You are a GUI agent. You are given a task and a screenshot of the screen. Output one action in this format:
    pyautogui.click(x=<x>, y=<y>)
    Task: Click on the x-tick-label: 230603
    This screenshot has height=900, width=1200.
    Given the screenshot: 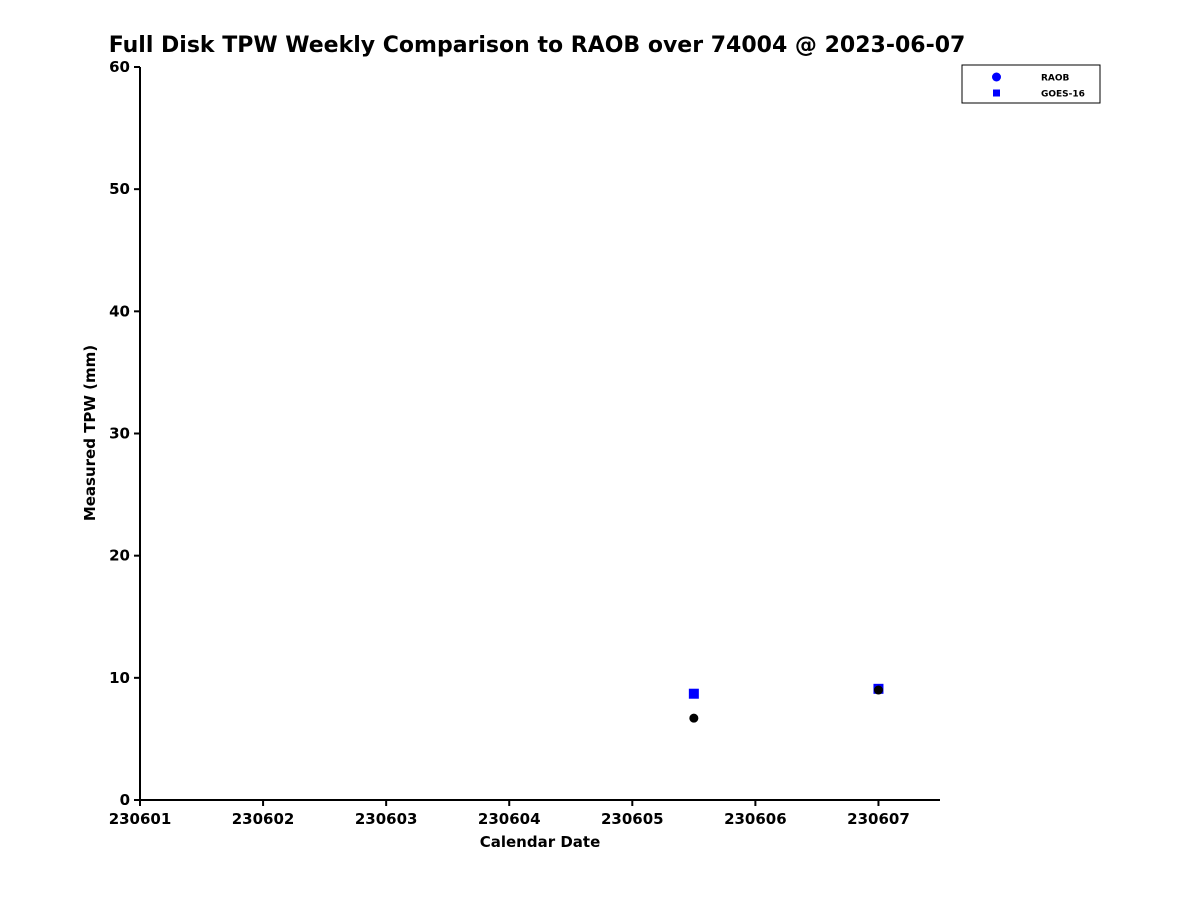 What is the action you would take?
    pyautogui.click(x=386, y=819)
    